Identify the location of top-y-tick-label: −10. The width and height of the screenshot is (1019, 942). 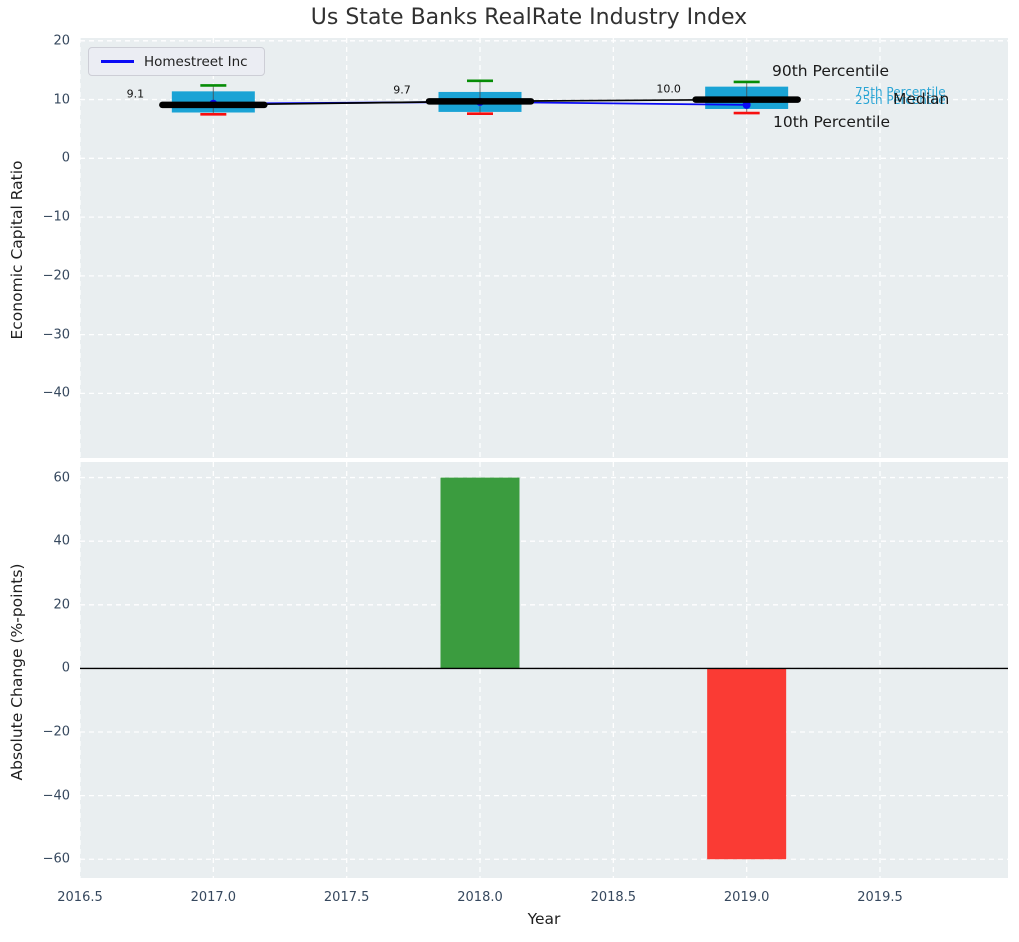
(56, 217).